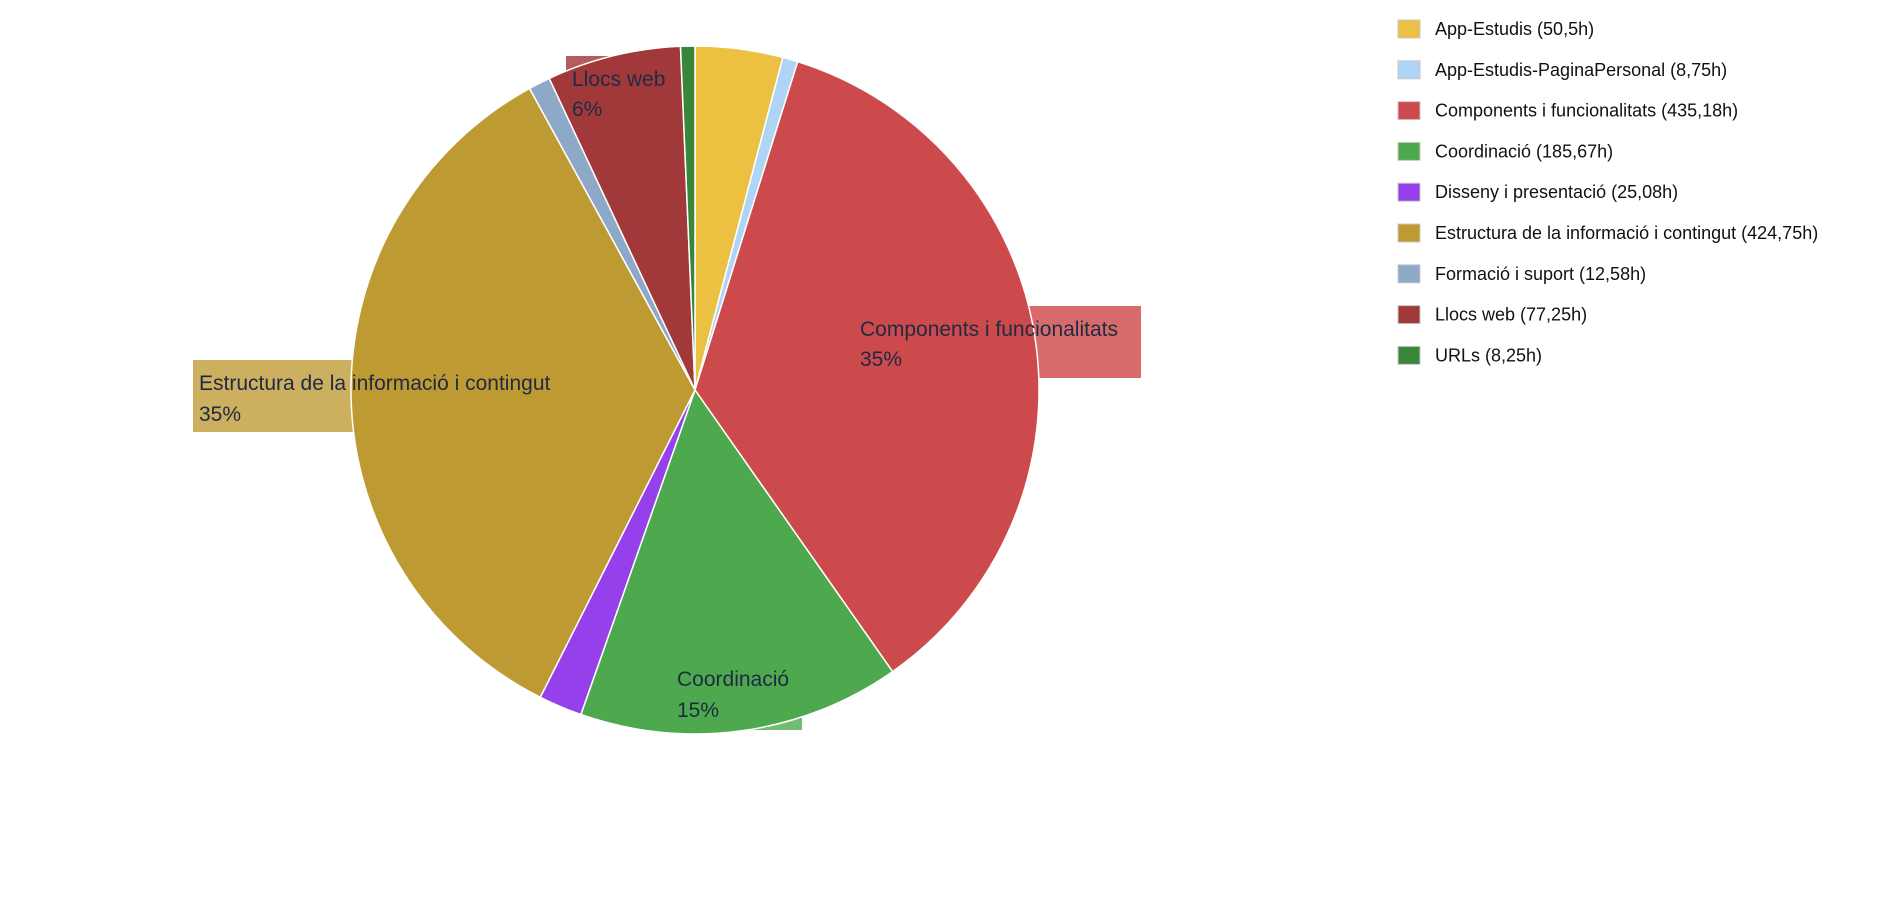 The width and height of the screenshot is (1900, 903). Describe the element at coordinates (1083, 342) in the screenshot. I see `slice-label-background-components-i-funcionalitats` at that location.